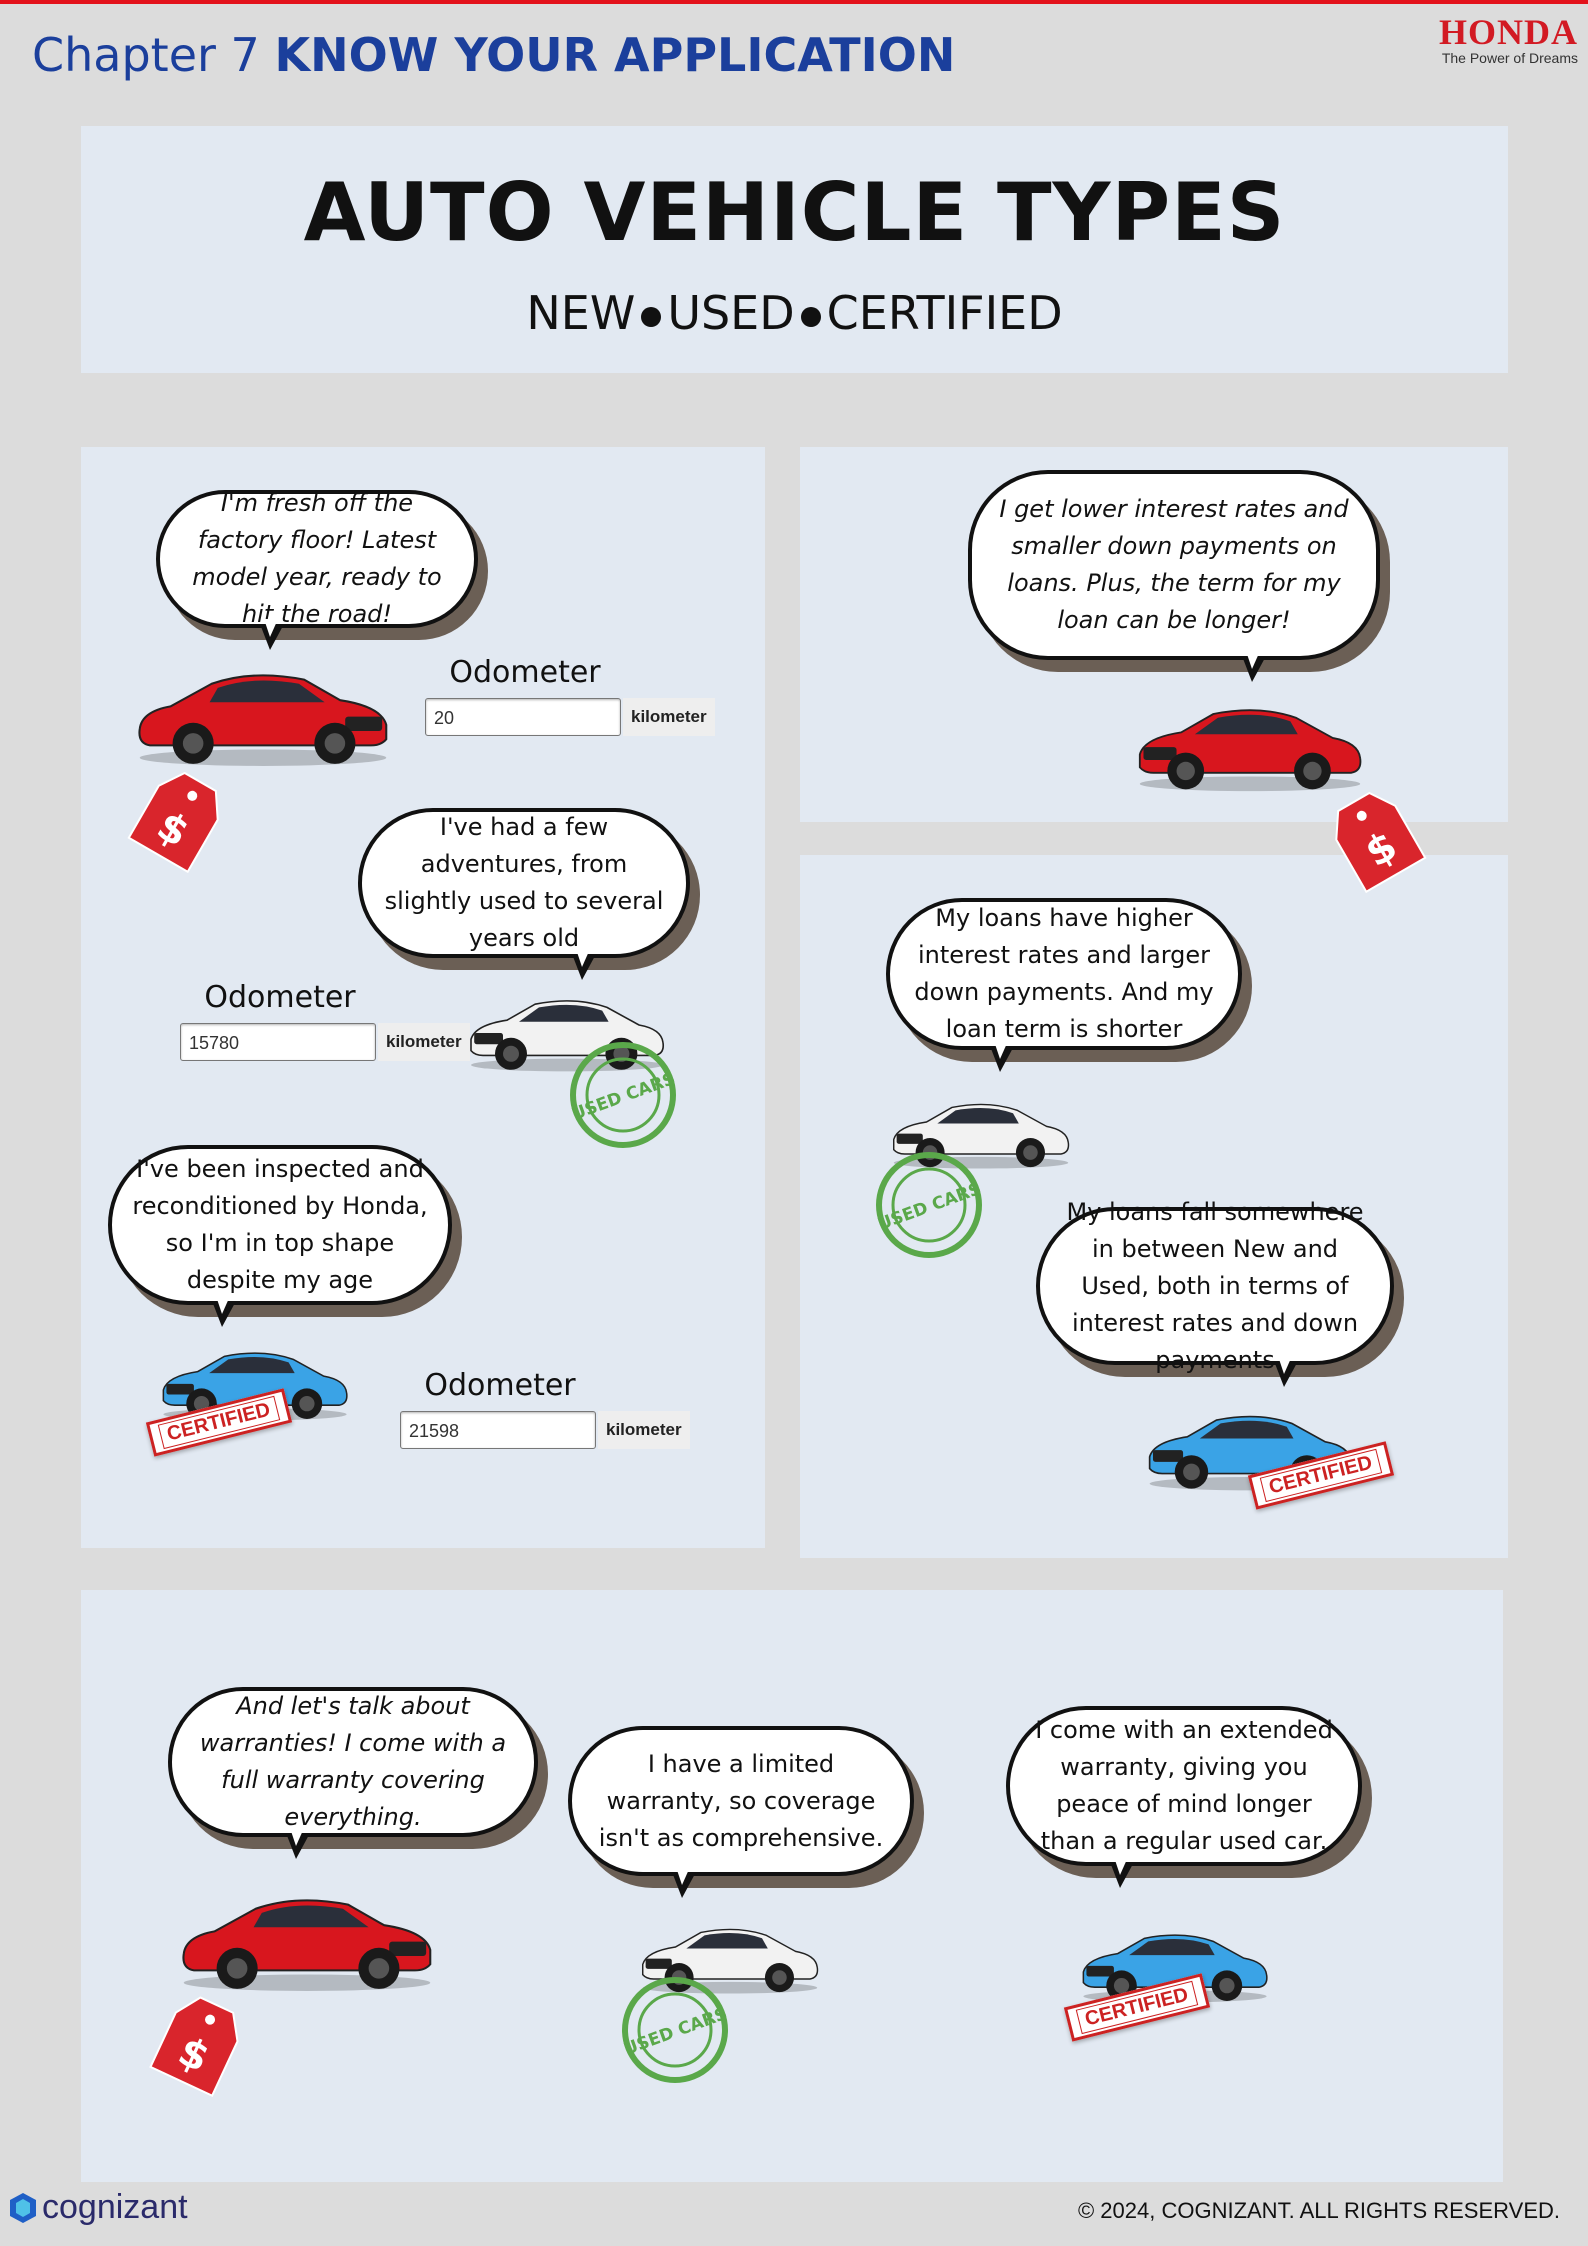 Image resolution: width=1588 pixels, height=2246 pixels. Describe the element at coordinates (498, 1430) in the screenshot. I see `odometer-value: 21598` at that location.